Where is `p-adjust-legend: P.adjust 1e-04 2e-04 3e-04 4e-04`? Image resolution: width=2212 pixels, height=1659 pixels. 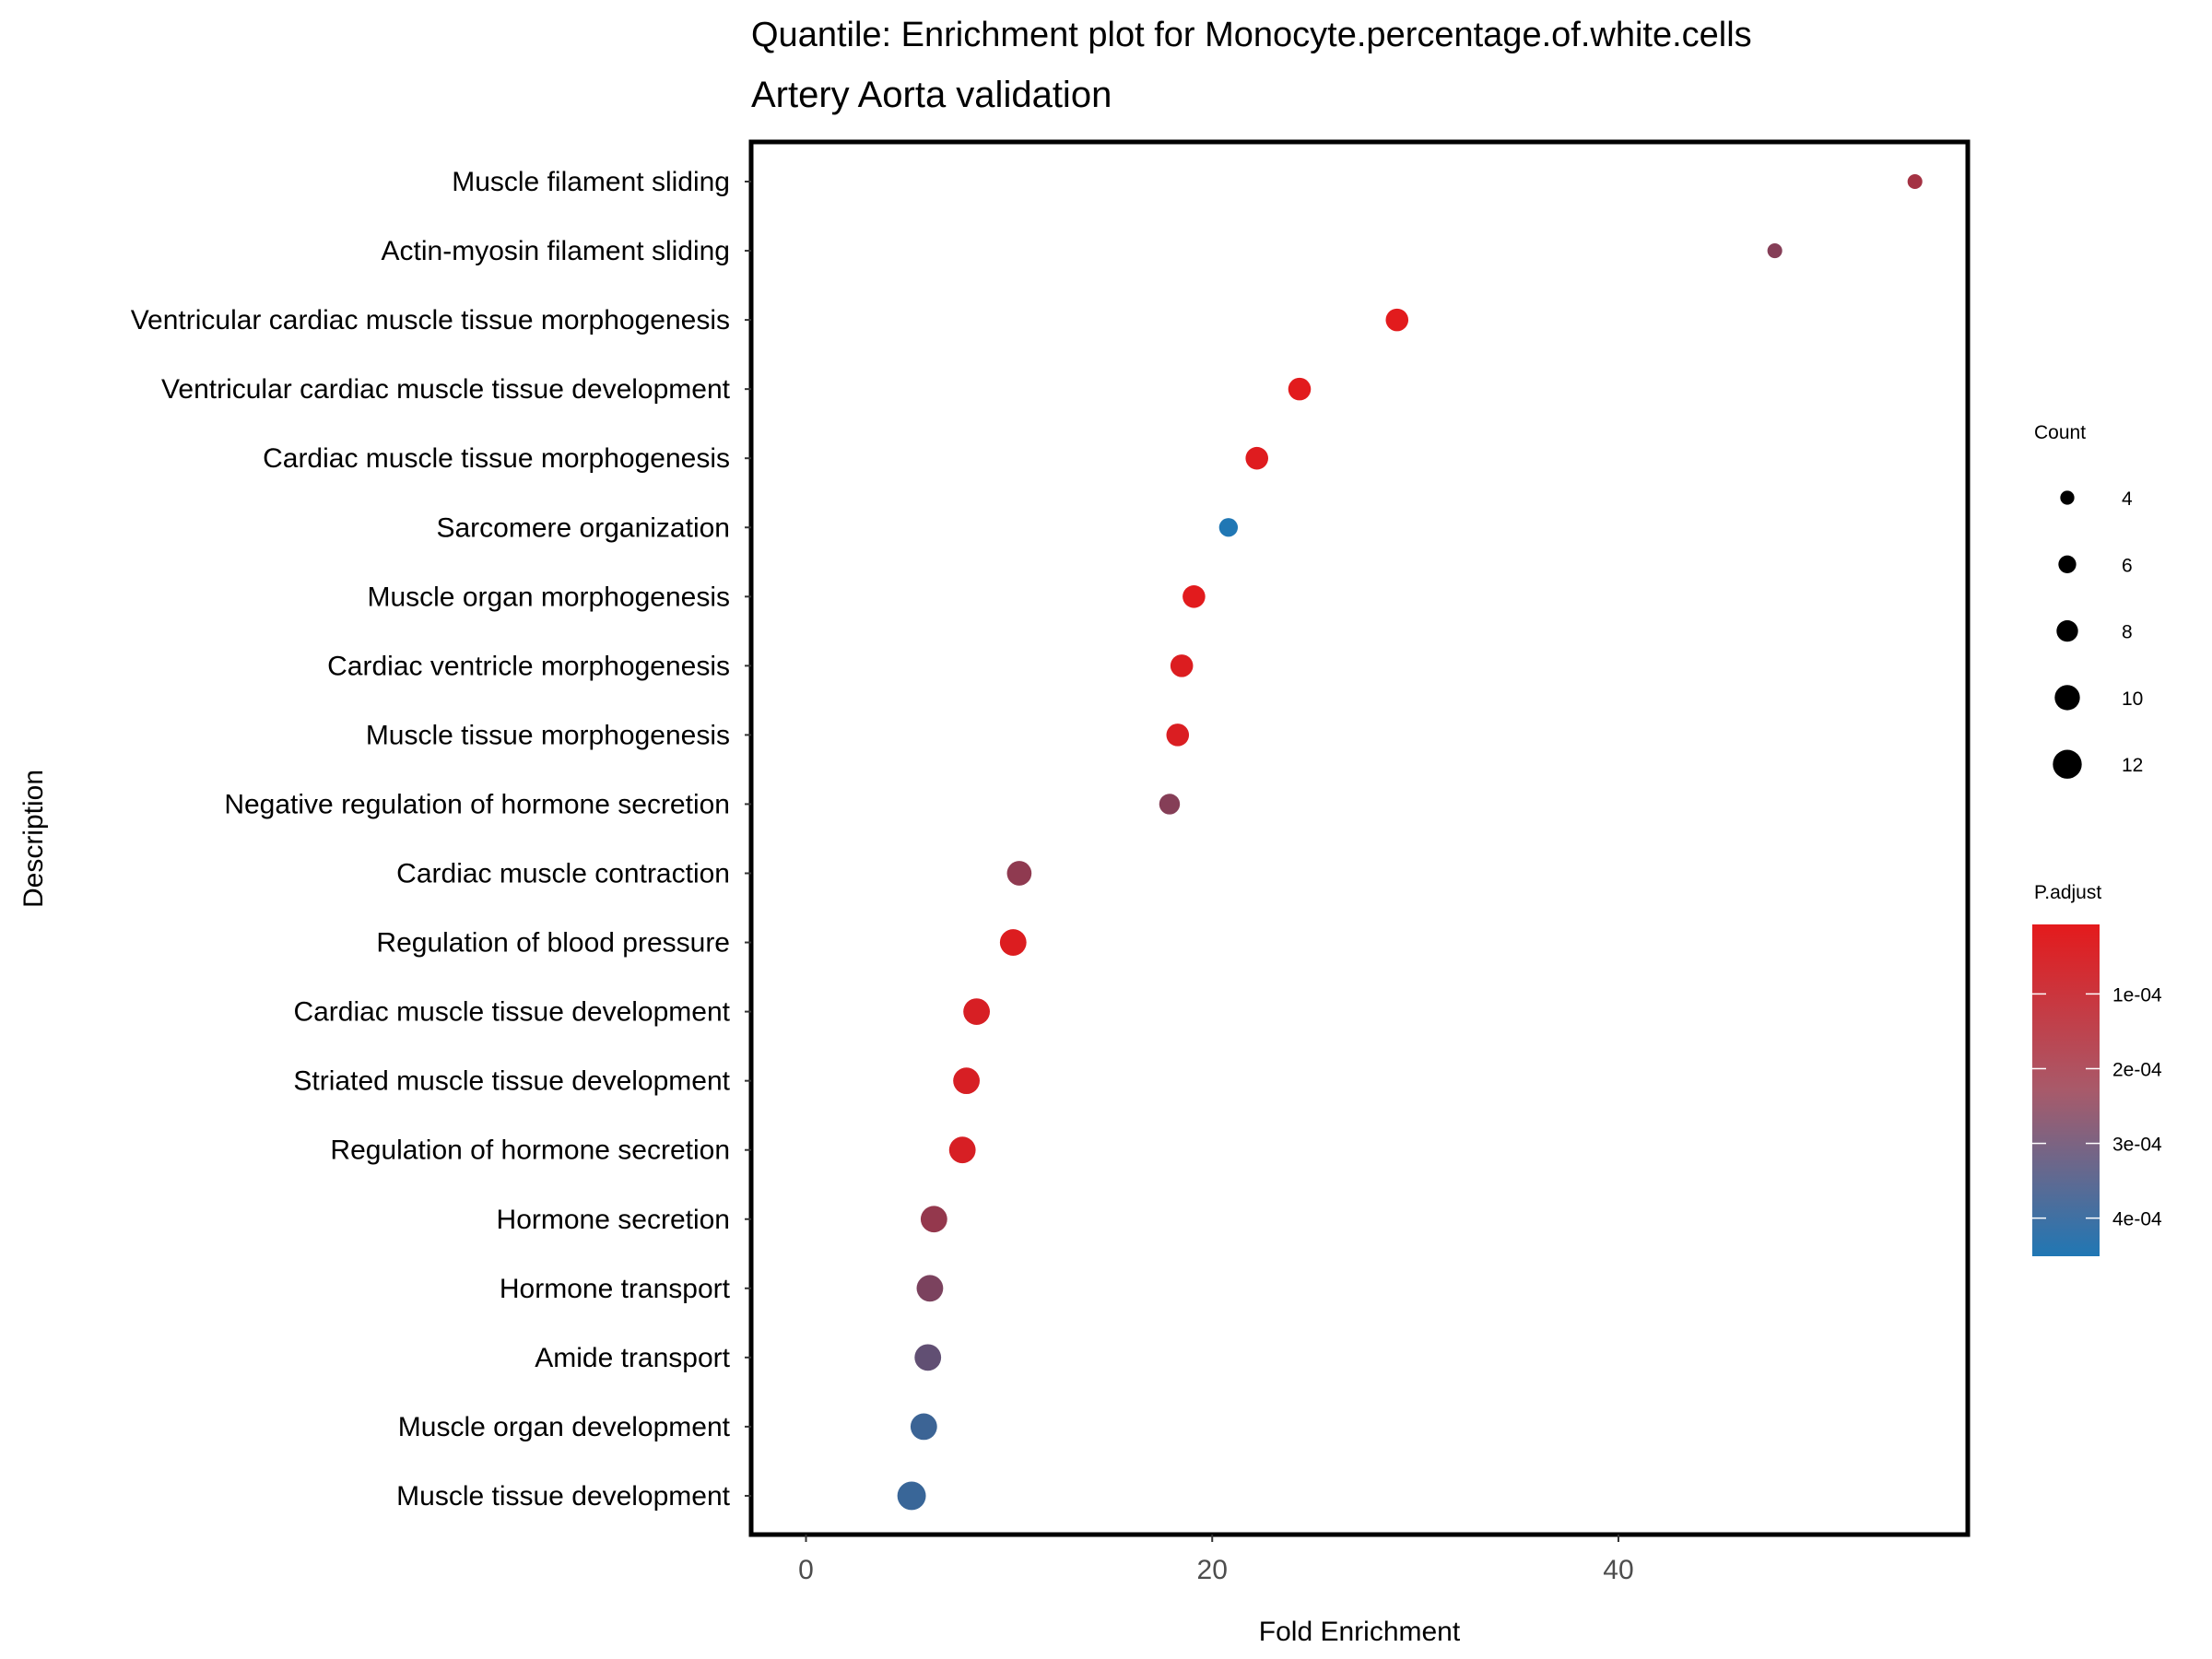 p-adjust-legend: P.adjust 1e-04 2e-04 3e-04 4e-04 is located at coordinates (2097, 1069).